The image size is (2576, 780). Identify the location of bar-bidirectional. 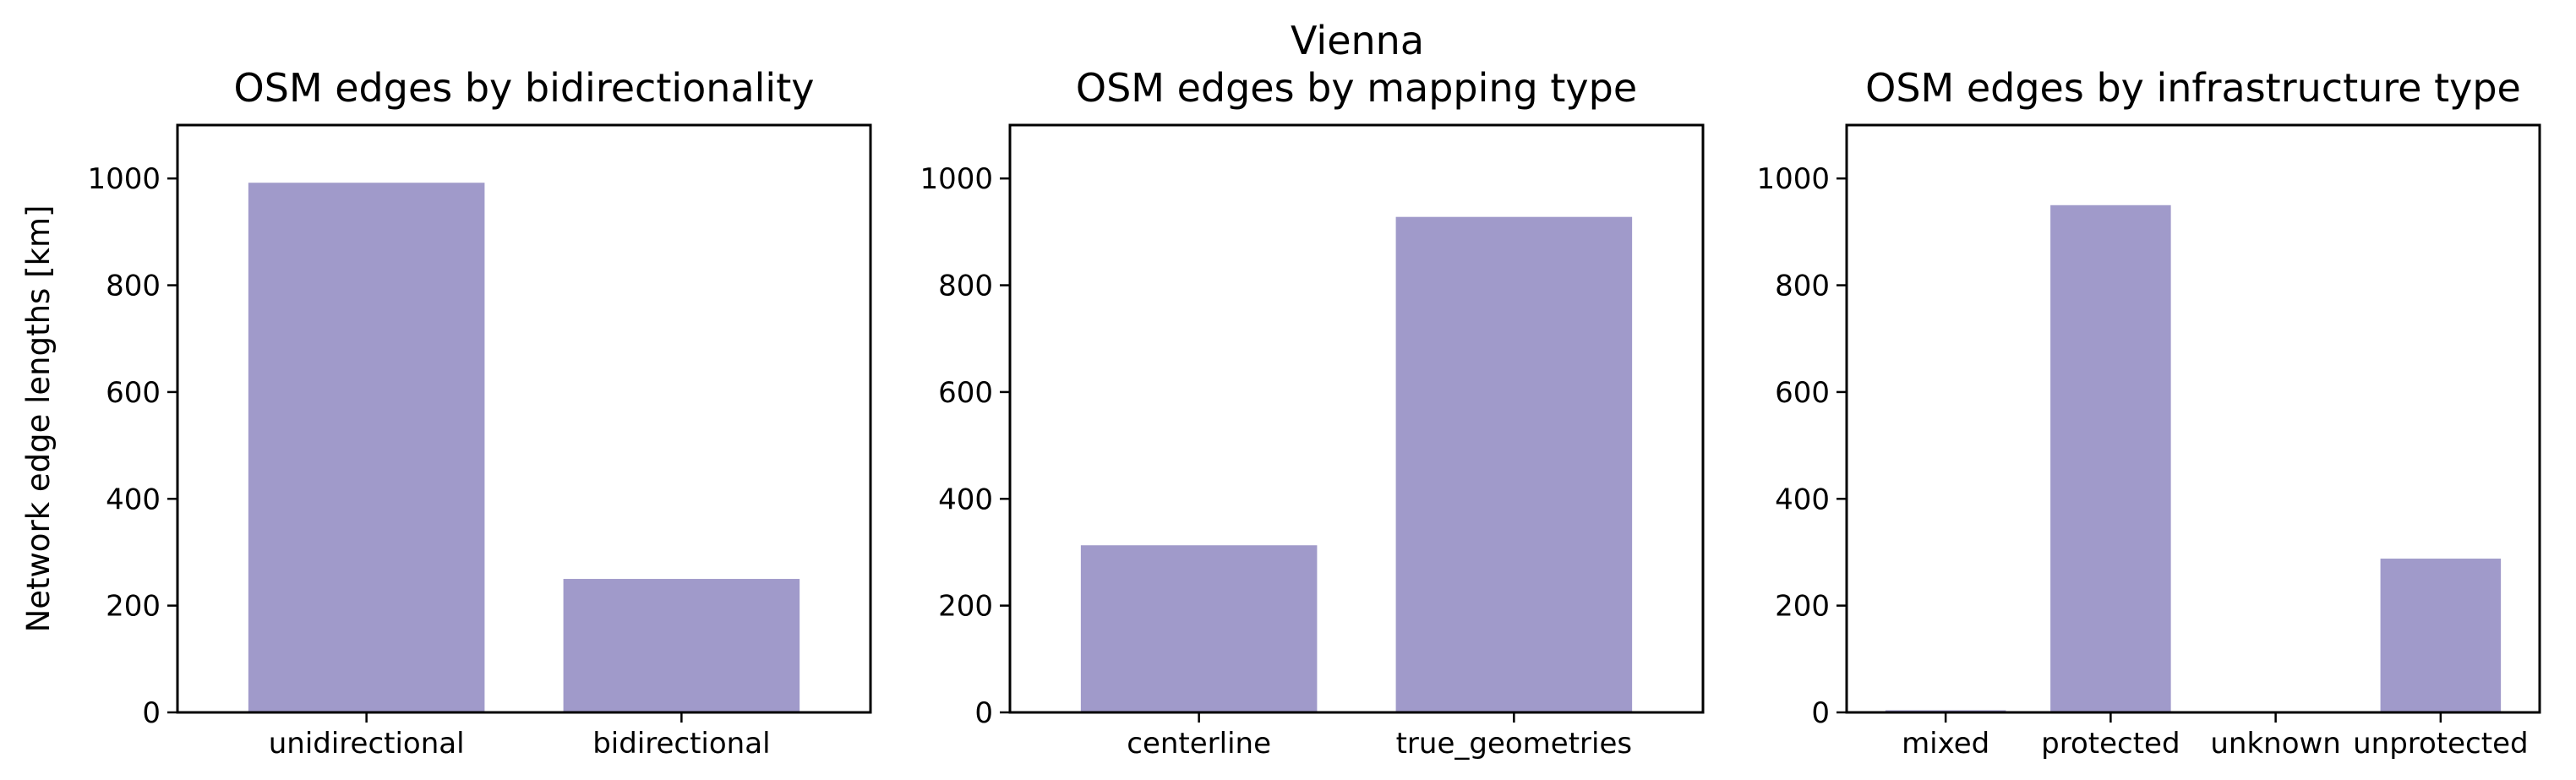
(681, 645).